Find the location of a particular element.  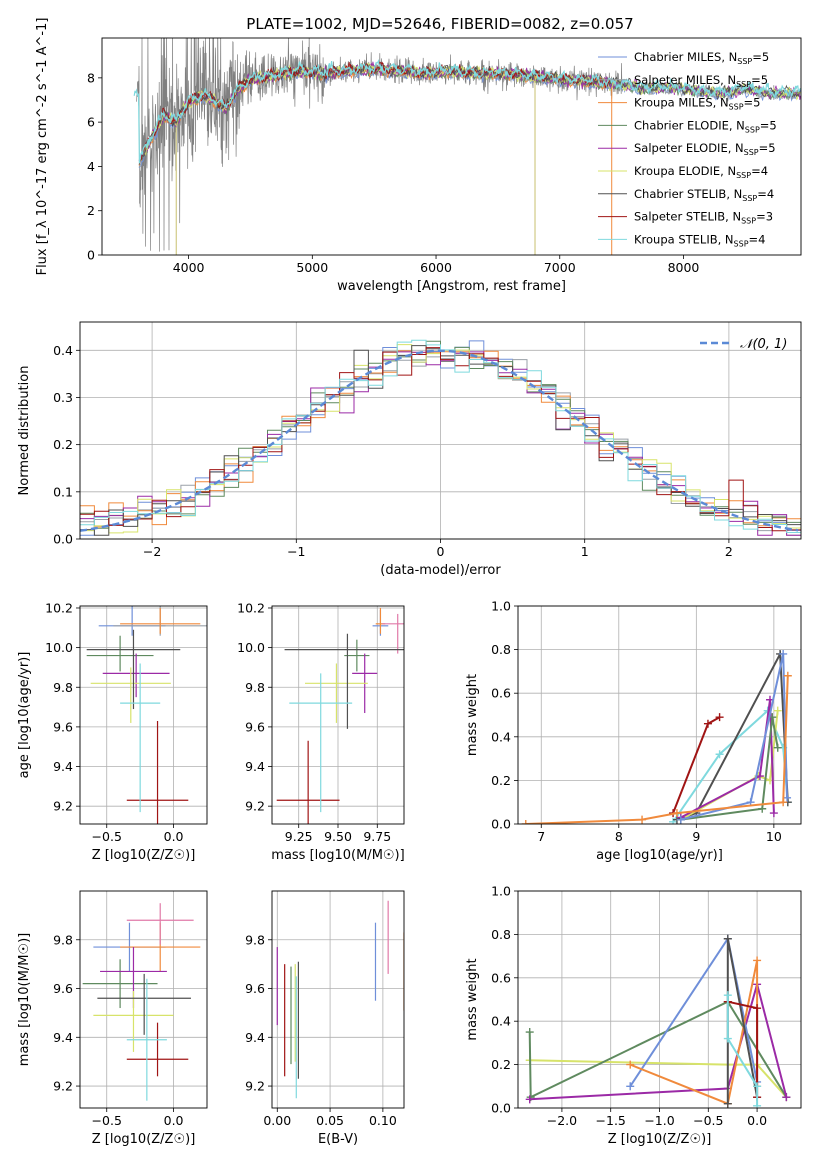

x-axis-label: E(B-V) is located at coordinates (338, 1139).